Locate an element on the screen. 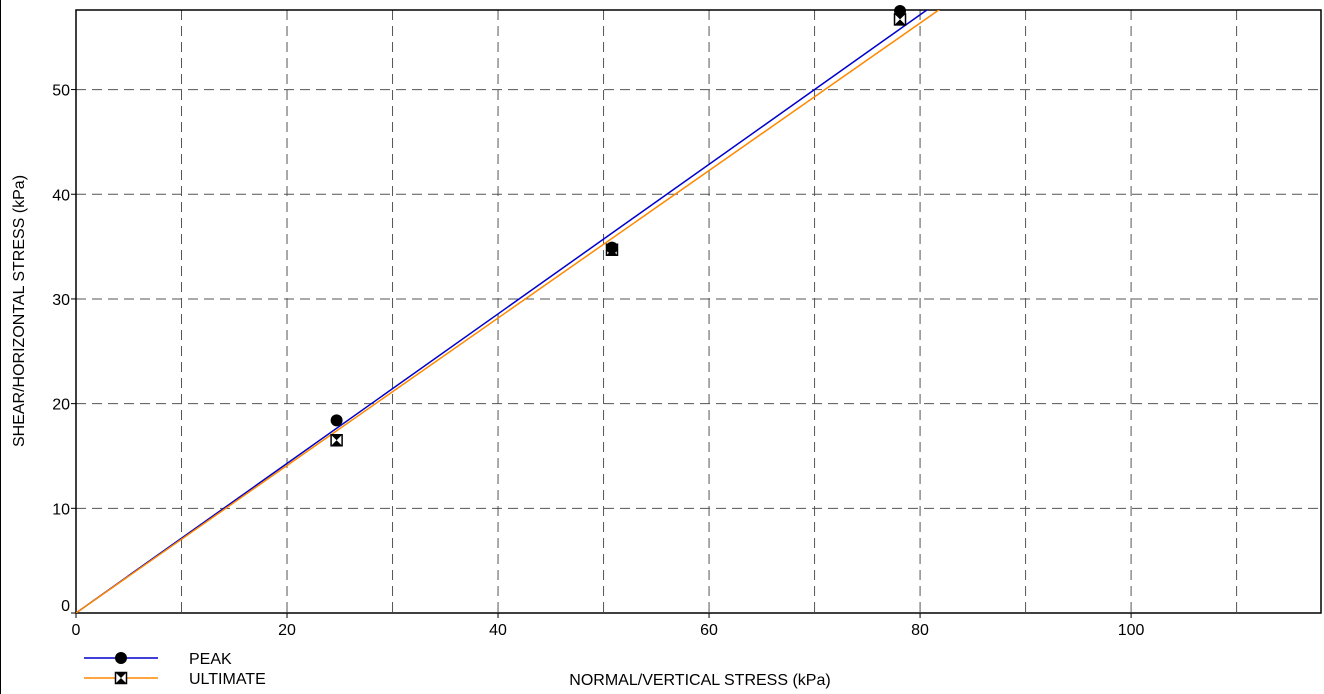 This screenshot has width=1324, height=694. y-axis-label: SHEAR/HORIZONTAL STRESS (kPa) is located at coordinates (19, 311).